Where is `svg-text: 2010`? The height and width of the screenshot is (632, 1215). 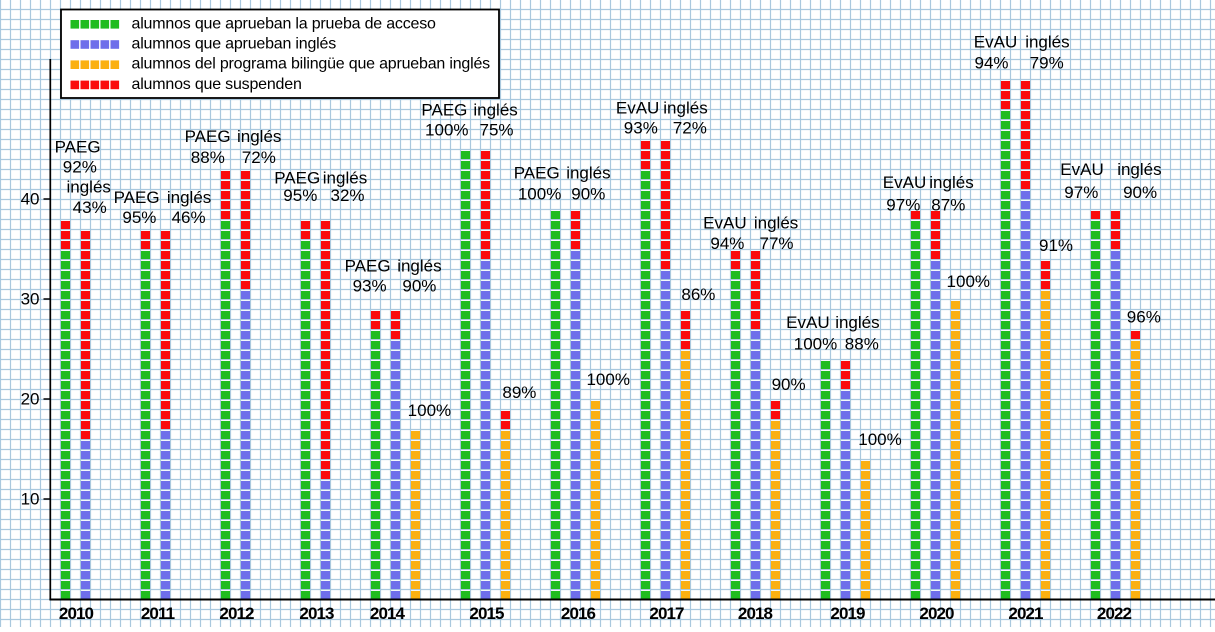
svg-text: 2010 is located at coordinates (76, 613).